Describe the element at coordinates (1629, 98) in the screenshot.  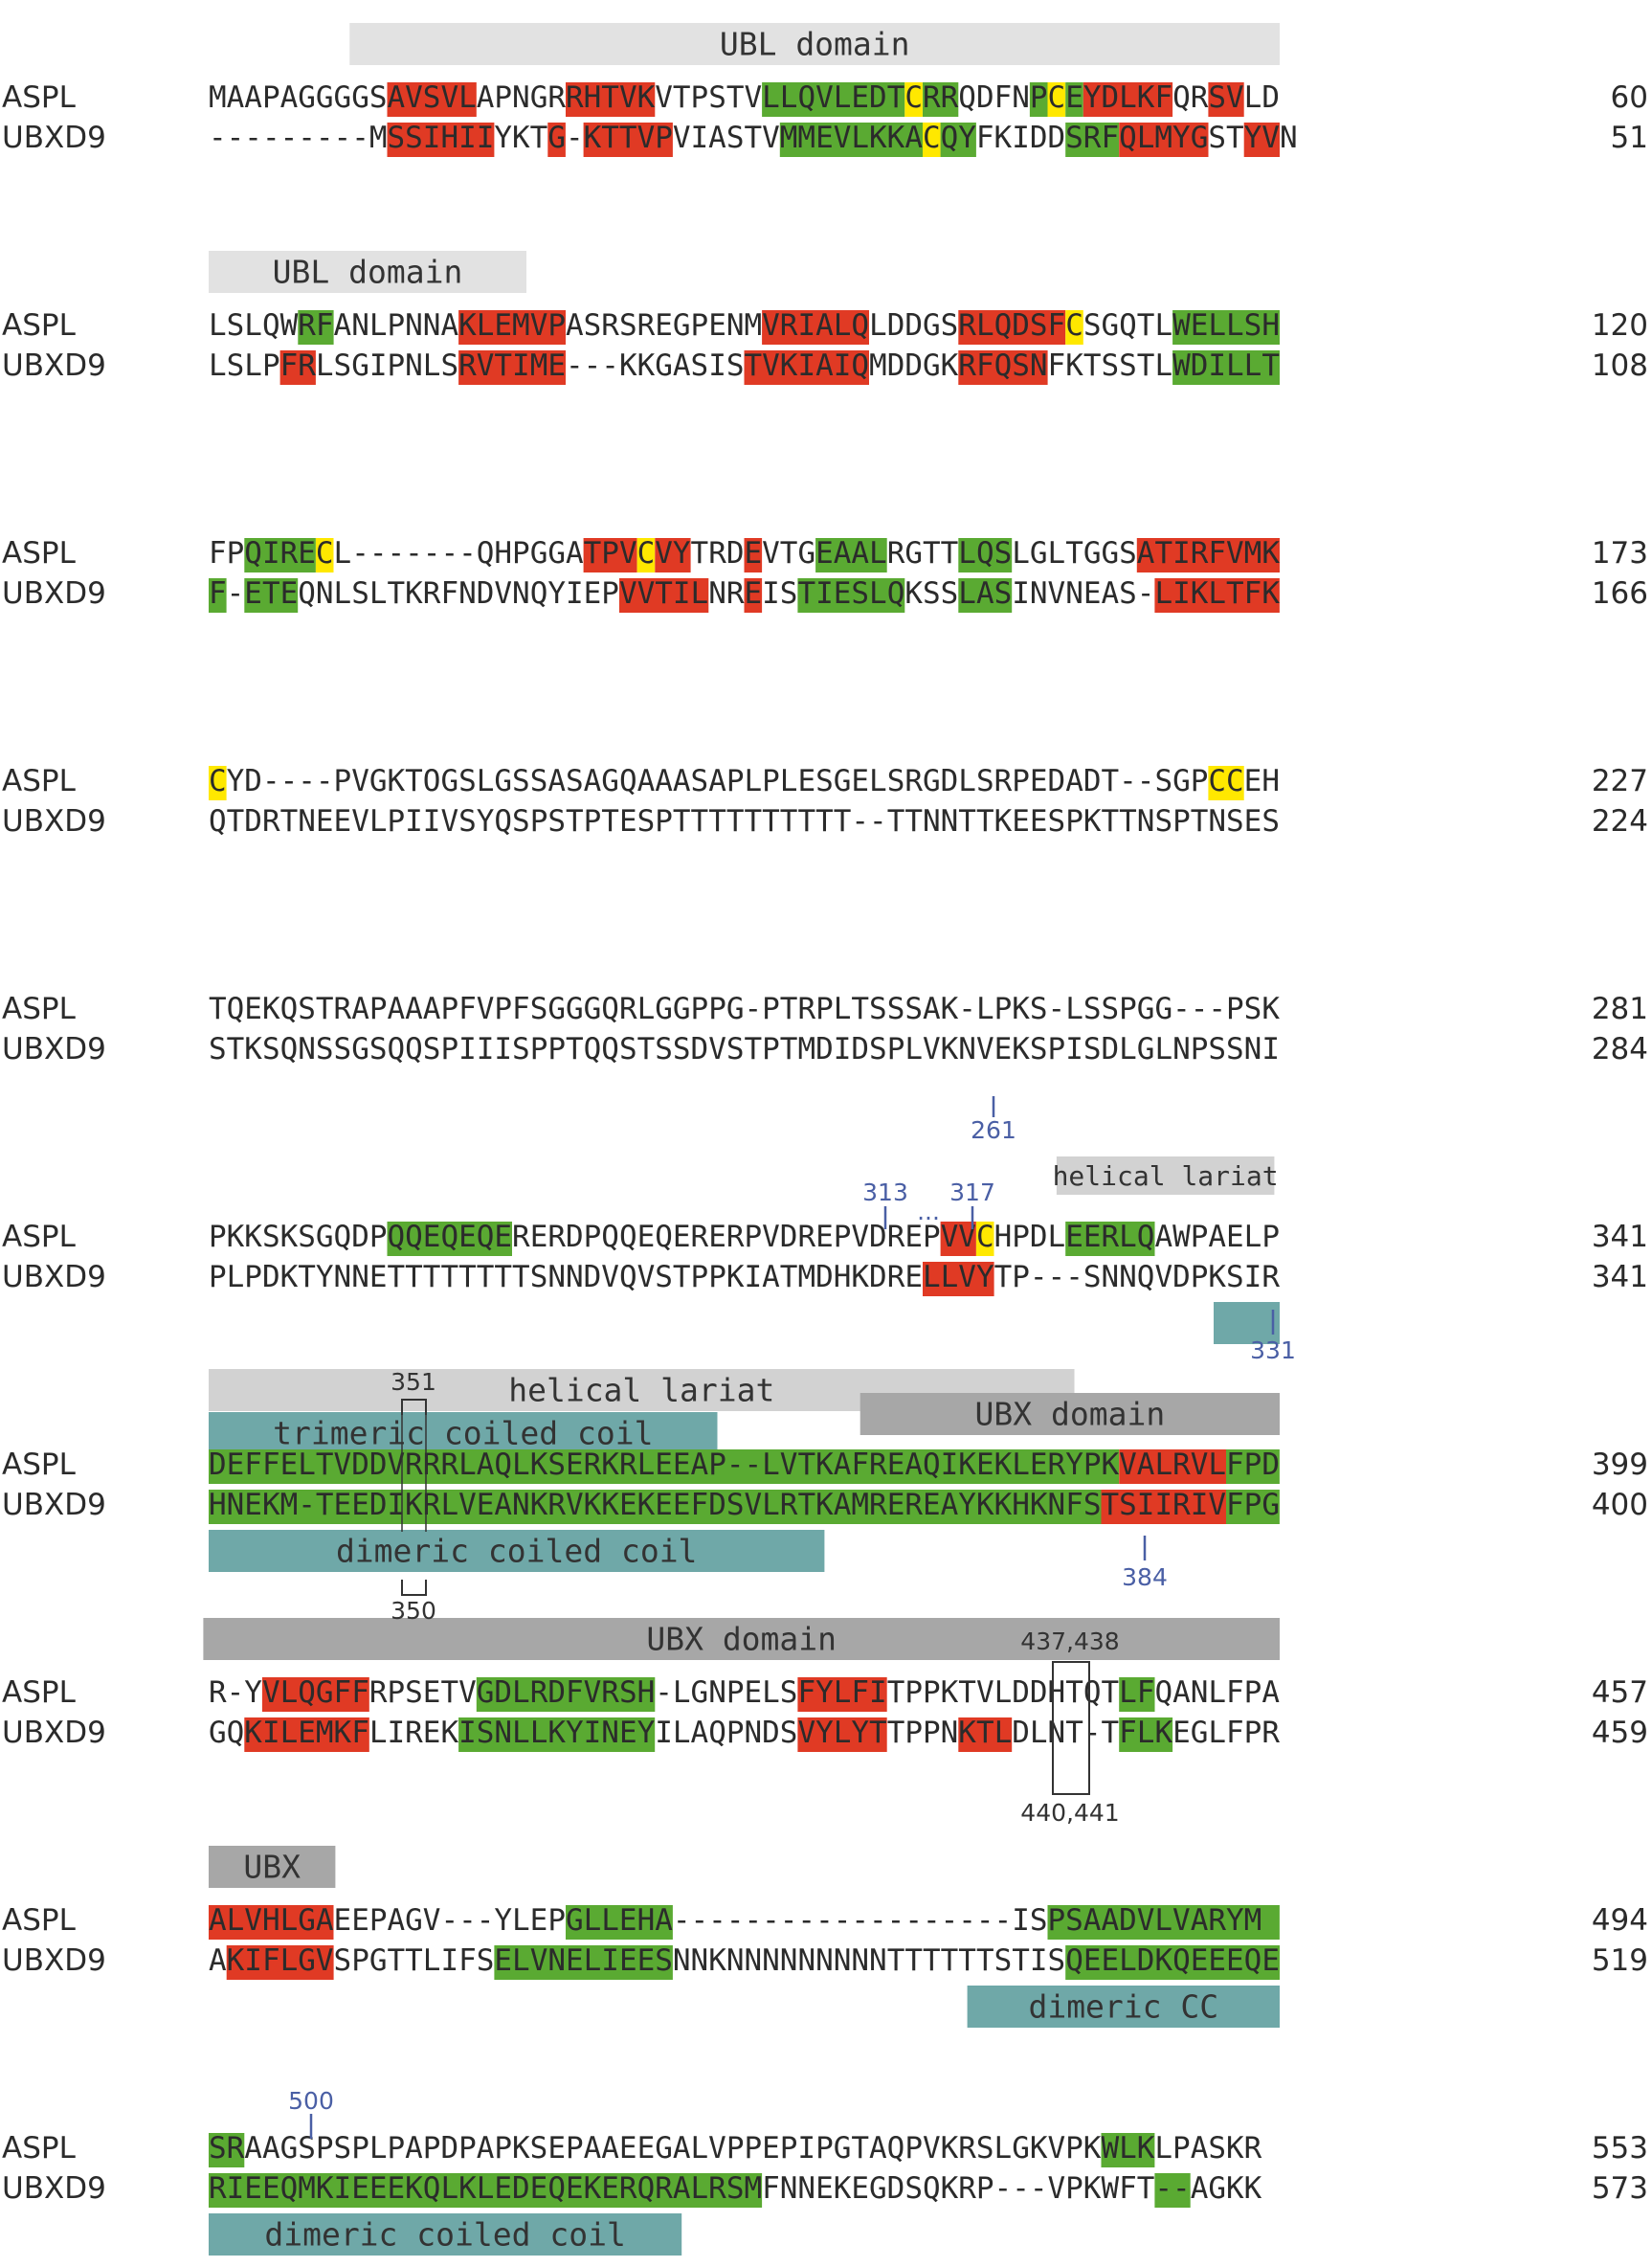
I see `residue-end-number: 60` at that location.